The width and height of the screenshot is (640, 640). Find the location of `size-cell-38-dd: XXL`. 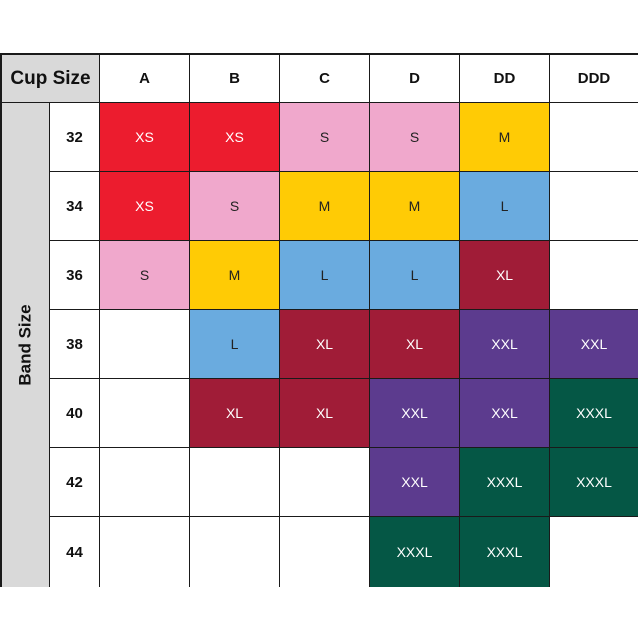

size-cell-38-dd: XXL is located at coordinates (505, 344).